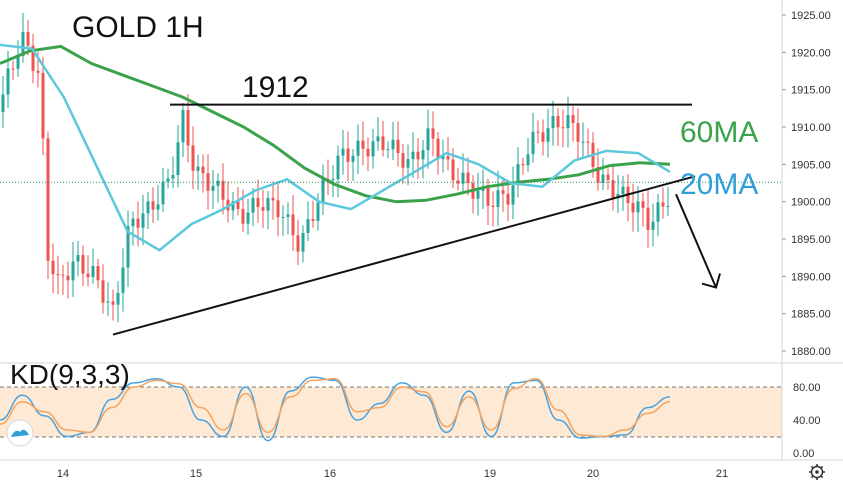 The height and width of the screenshot is (486, 843). What do you see at coordinates (20, 433) in the screenshot?
I see `tradingview-logo` at bounding box center [20, 433].